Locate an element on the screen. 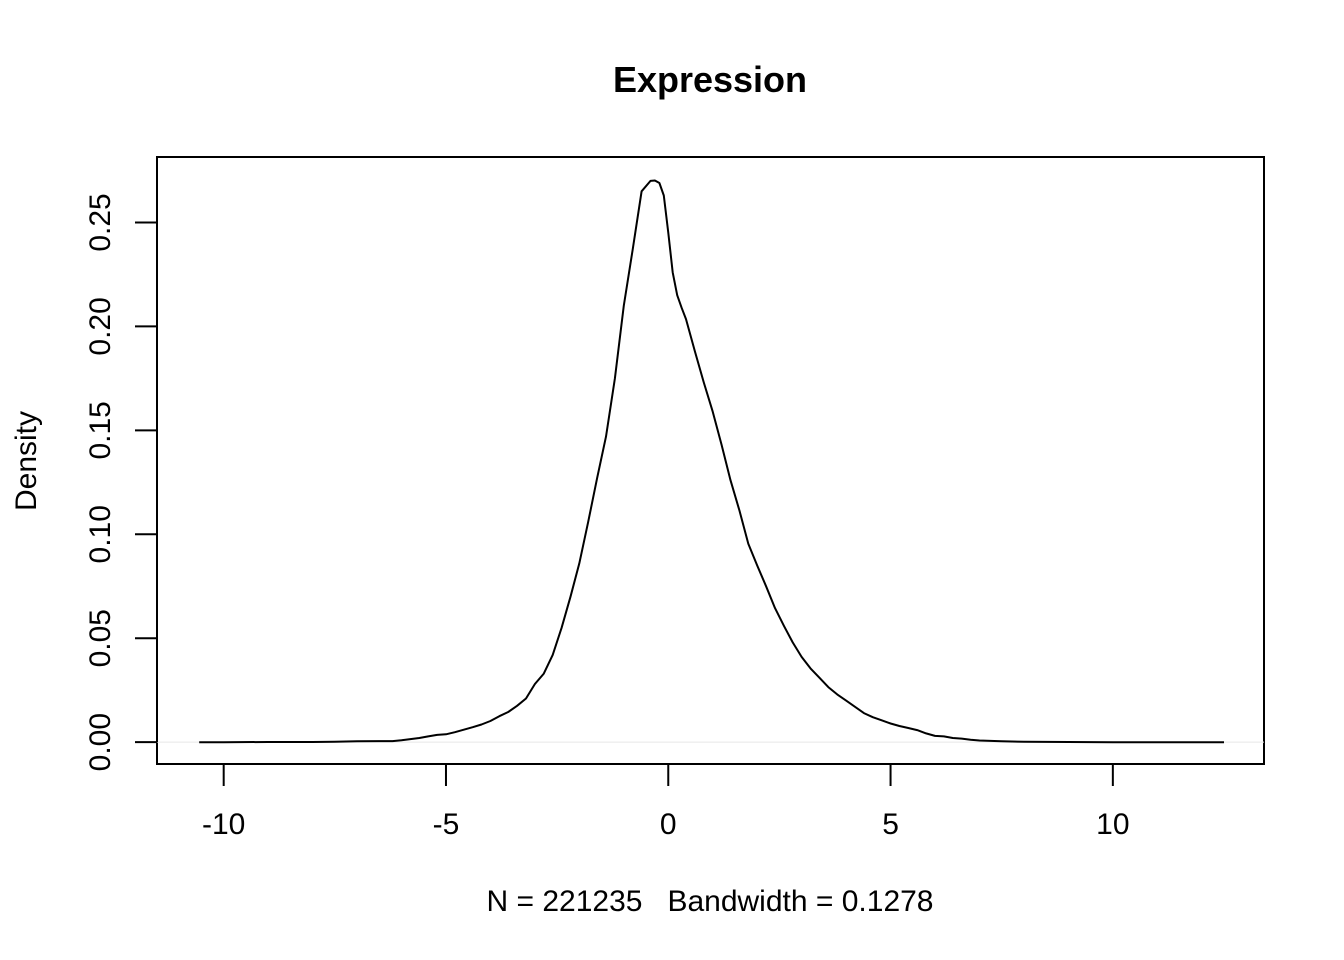 The height and width of the screenshot is (960, 1344). chart-title: Expression is located at coordinates (710, 79).